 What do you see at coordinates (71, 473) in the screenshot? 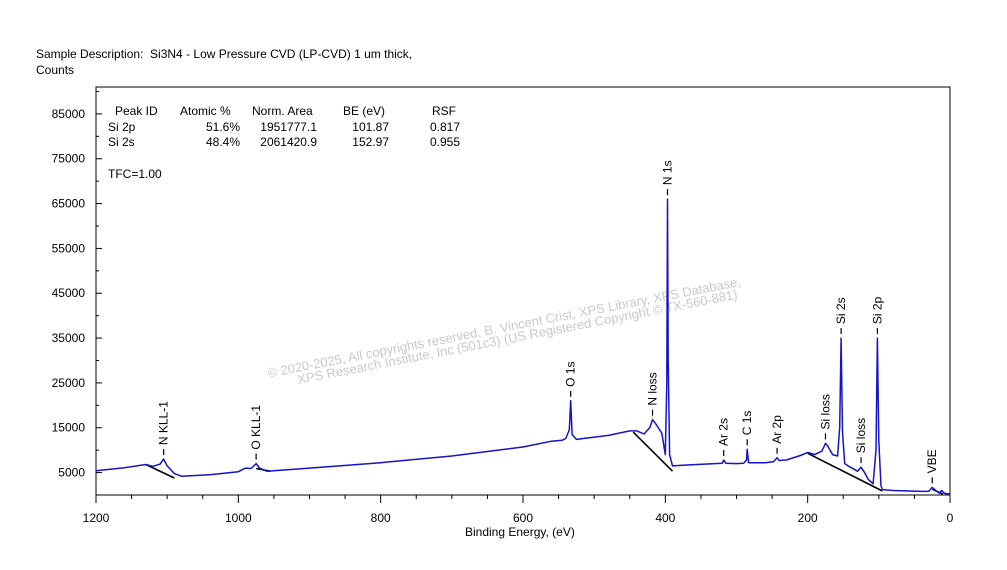
I see `y-tick-label: 5000` at bounding box center [71, 473].